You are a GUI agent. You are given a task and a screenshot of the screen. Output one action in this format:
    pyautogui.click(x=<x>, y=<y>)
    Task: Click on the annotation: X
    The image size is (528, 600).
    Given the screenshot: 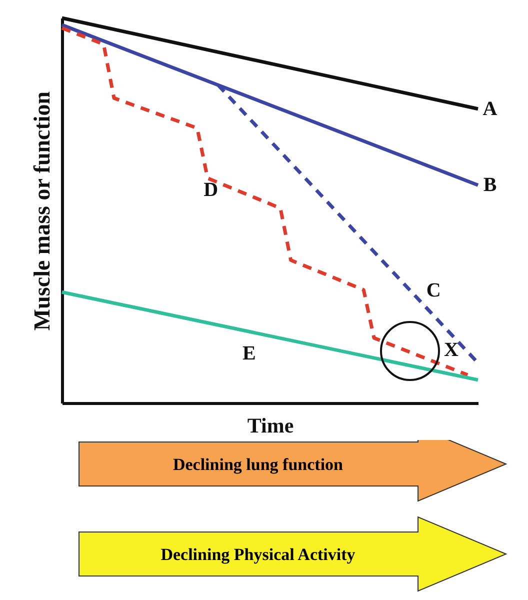 What is the action you would take?
    pyautogui.click(x=451, y=350)
    